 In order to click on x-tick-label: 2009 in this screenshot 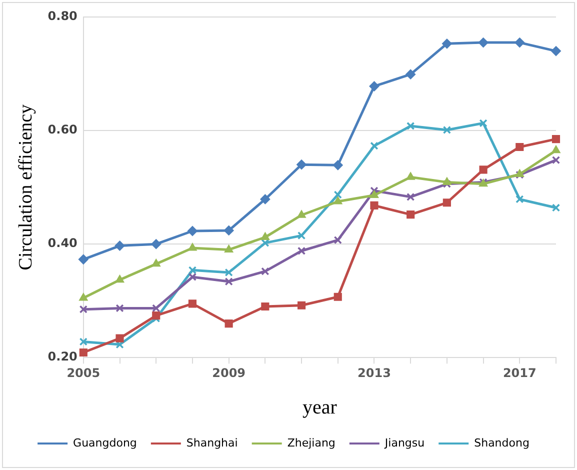, I will do `click(229, 373)`.